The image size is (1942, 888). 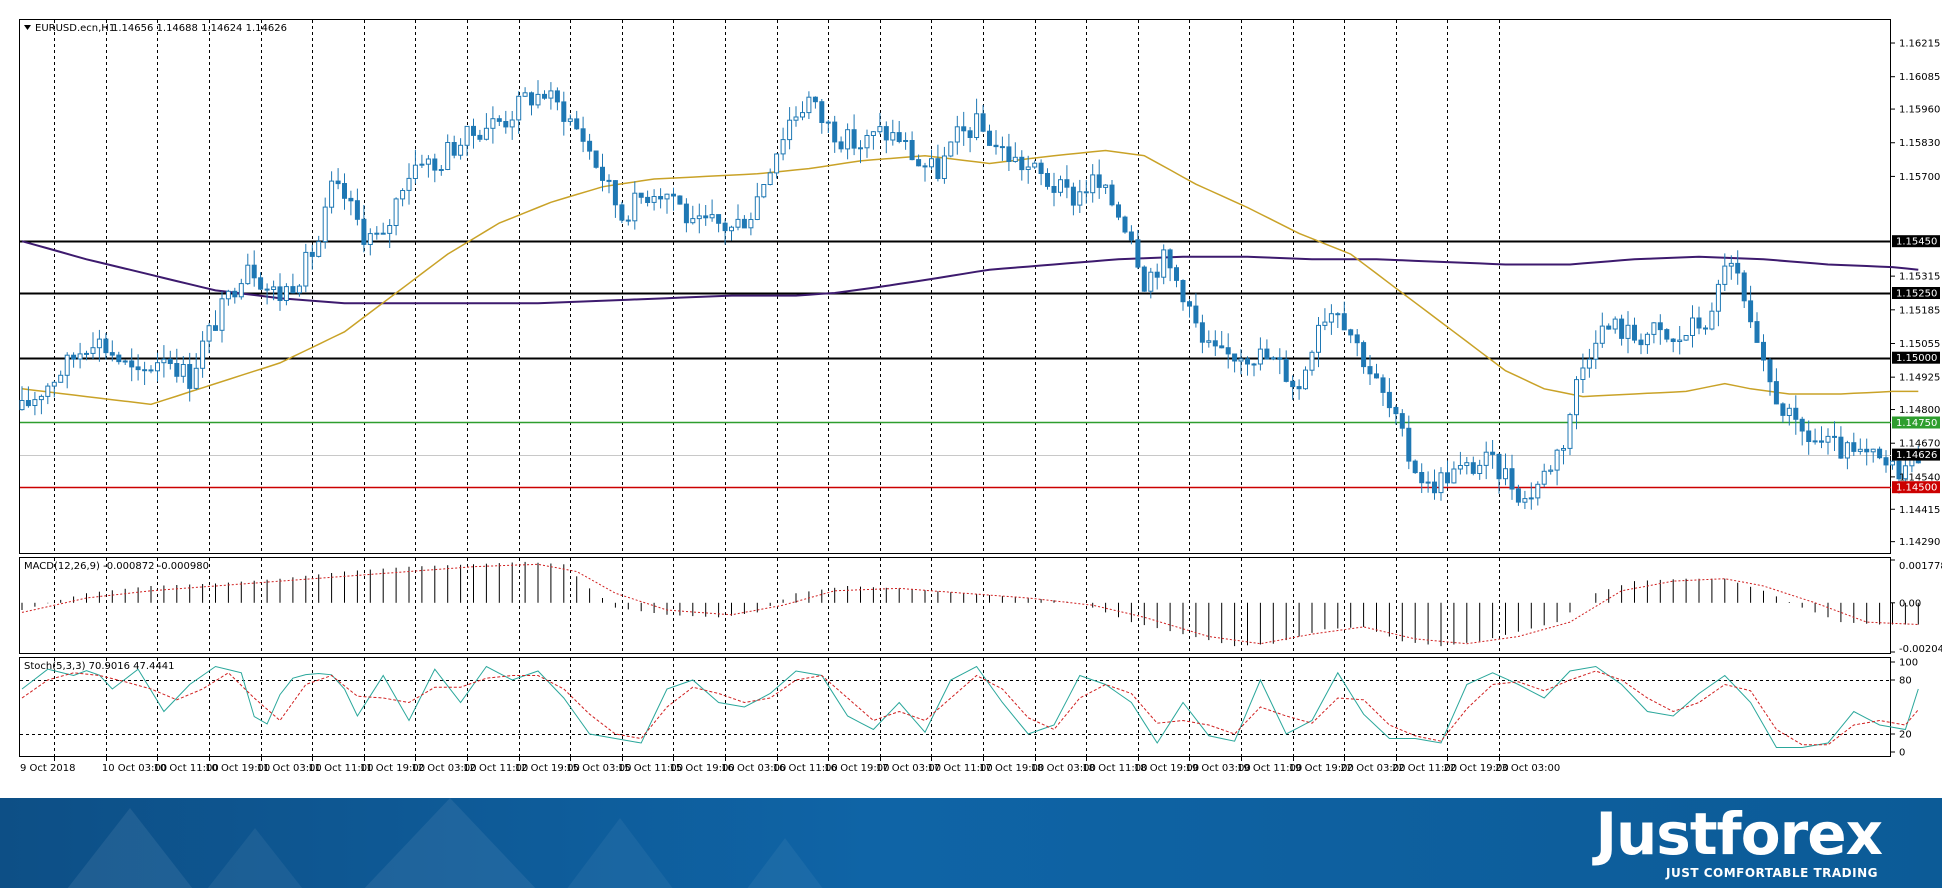 What do you see at coordinates (1902, 753) in the screenshot?
I see `stoch-tick-label: 0` at bounding box center [1902, 753].